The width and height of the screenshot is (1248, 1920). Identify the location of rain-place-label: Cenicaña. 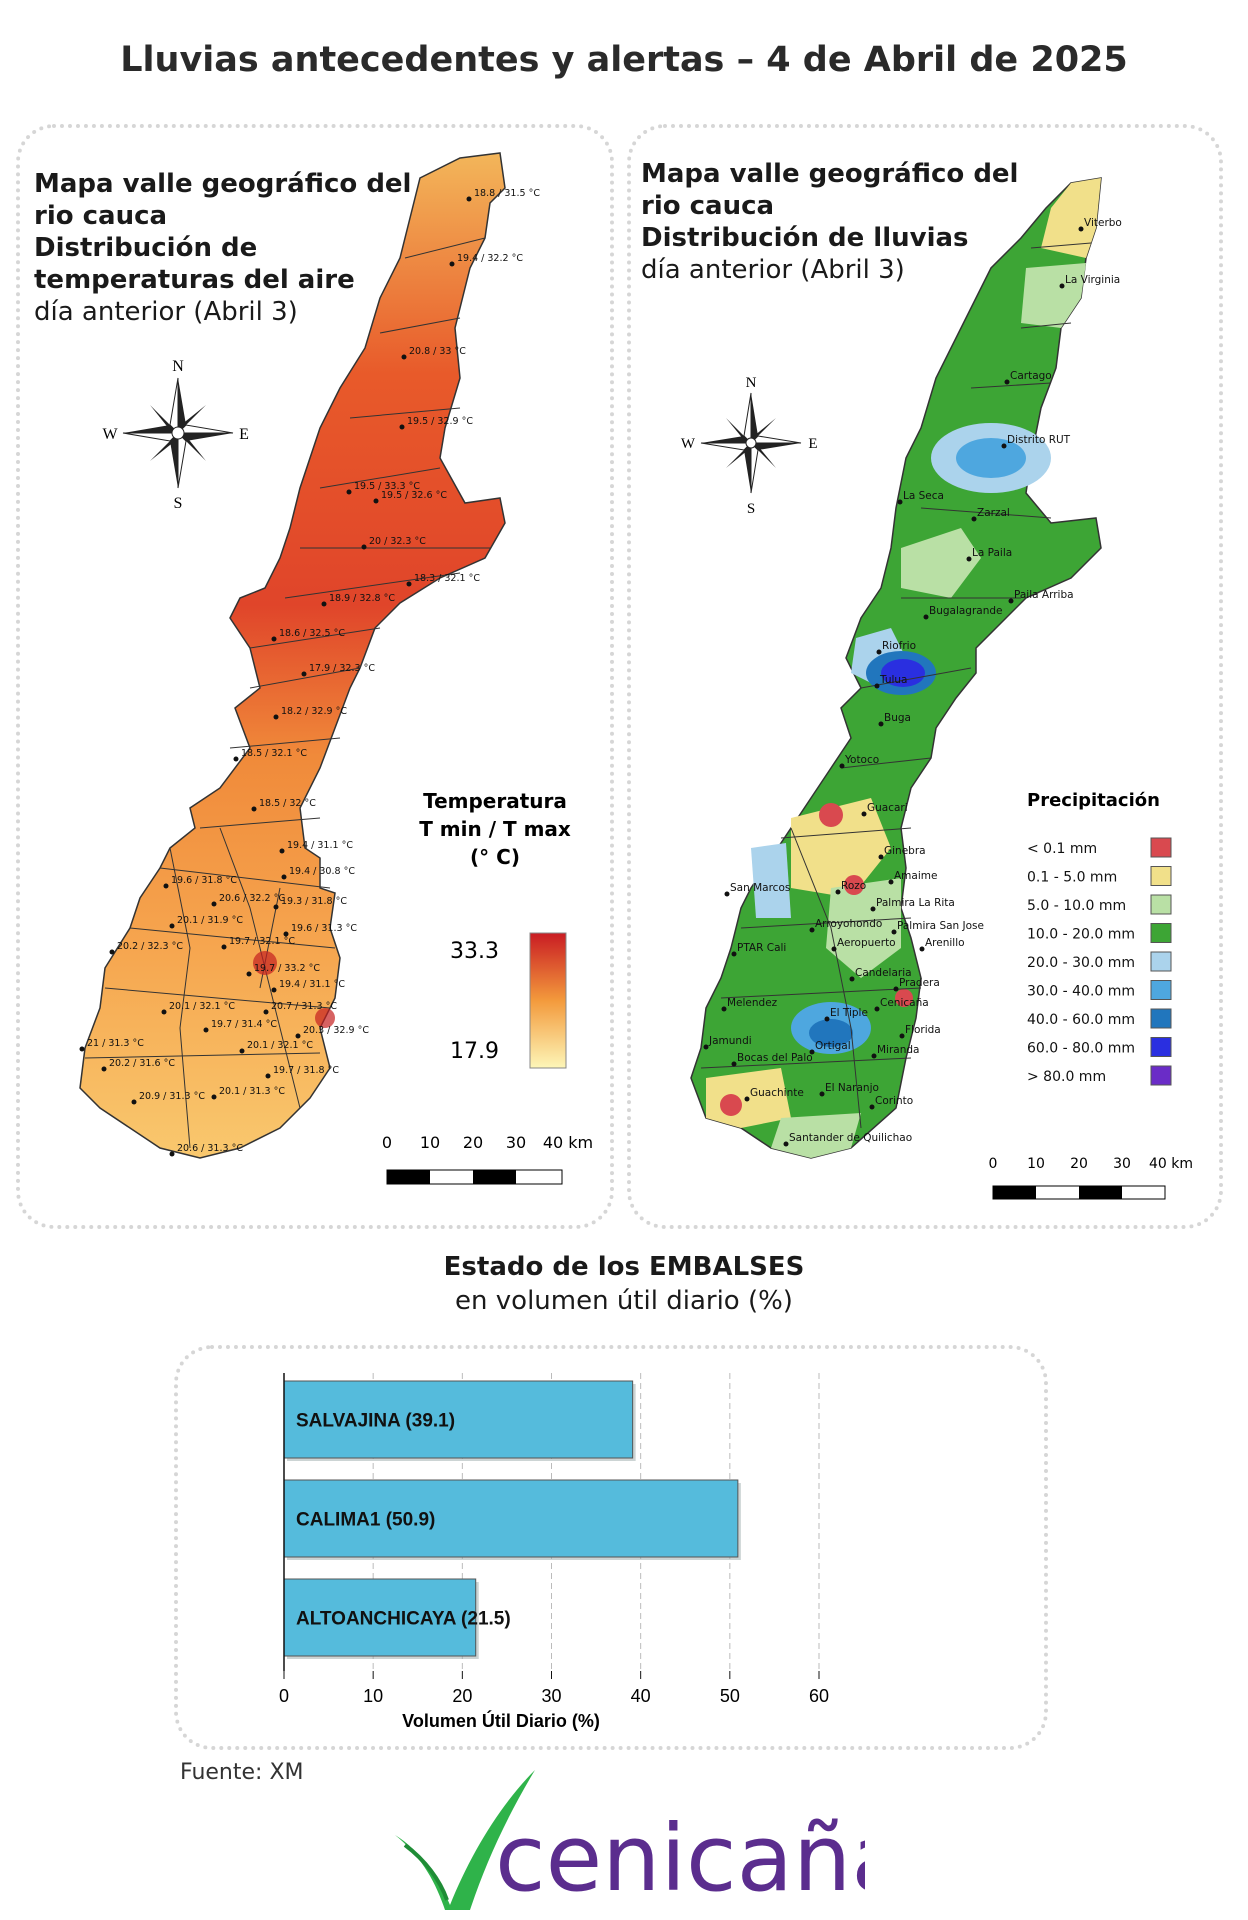
(904, 1003).